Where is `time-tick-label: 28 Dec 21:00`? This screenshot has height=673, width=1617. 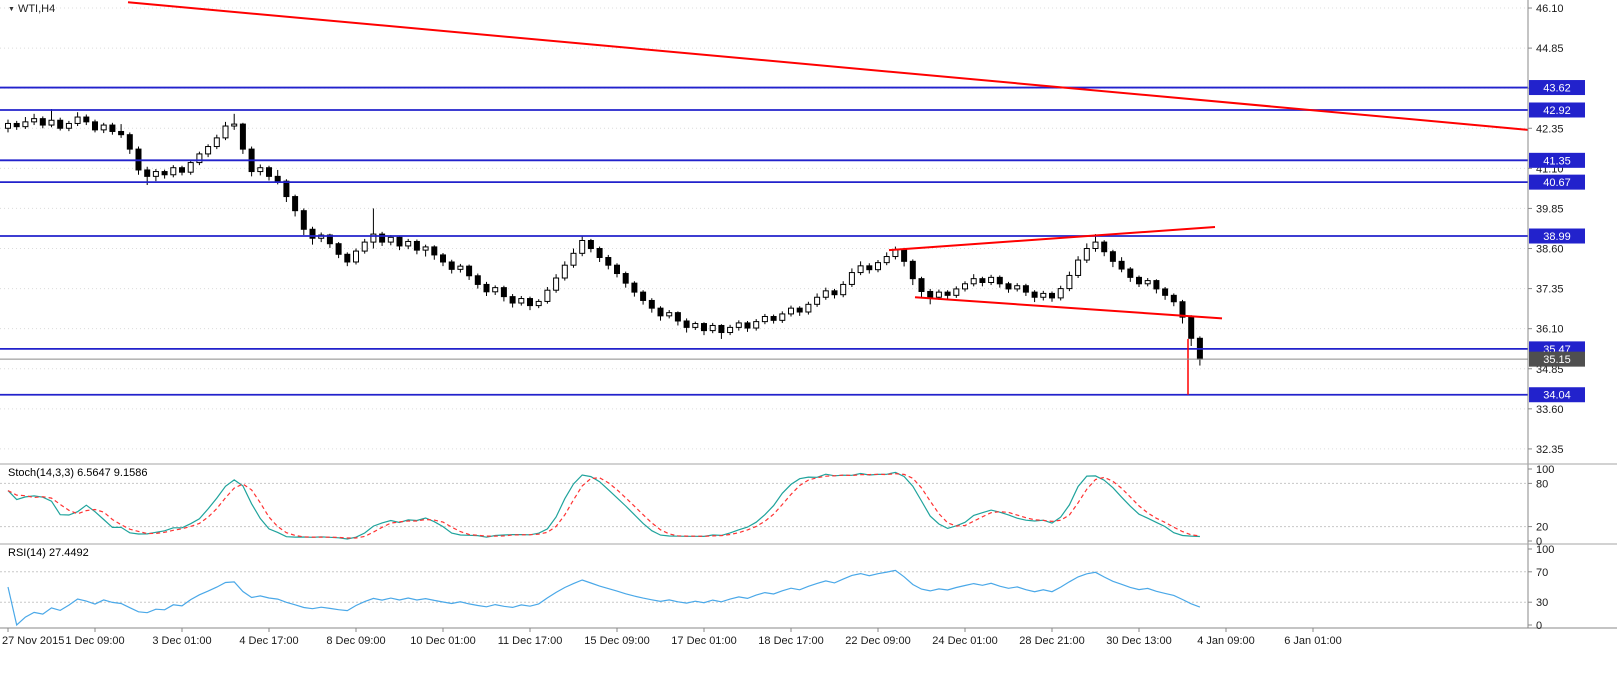 time-tick-label: 28 Dec 21:00 is located at coordinates (1051, 641).